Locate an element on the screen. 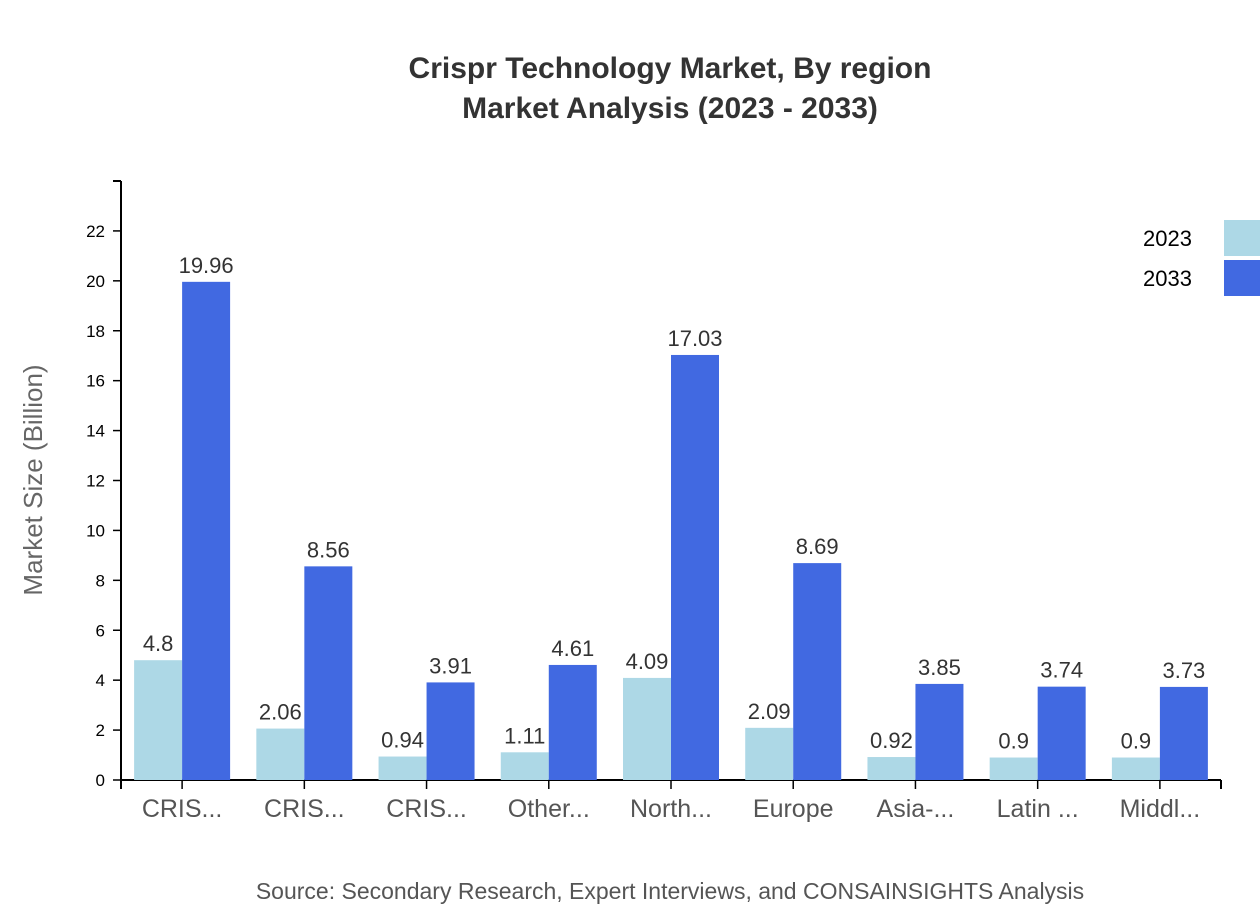 The image size is (1260, 920). data-label: 8.69 is located at coordinates (817, 546).